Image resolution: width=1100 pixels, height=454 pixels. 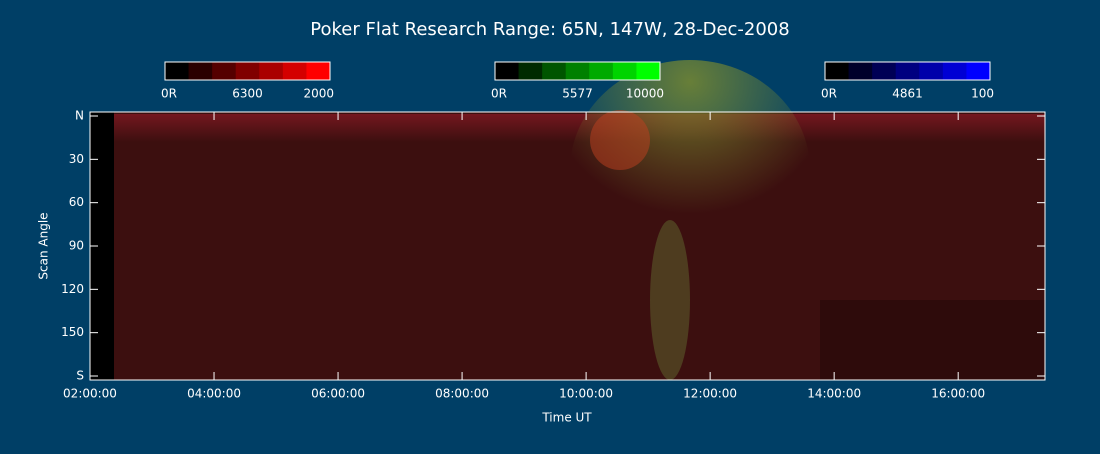 I want to click on colorbar-label: 6300, so click(x=247, y=94).